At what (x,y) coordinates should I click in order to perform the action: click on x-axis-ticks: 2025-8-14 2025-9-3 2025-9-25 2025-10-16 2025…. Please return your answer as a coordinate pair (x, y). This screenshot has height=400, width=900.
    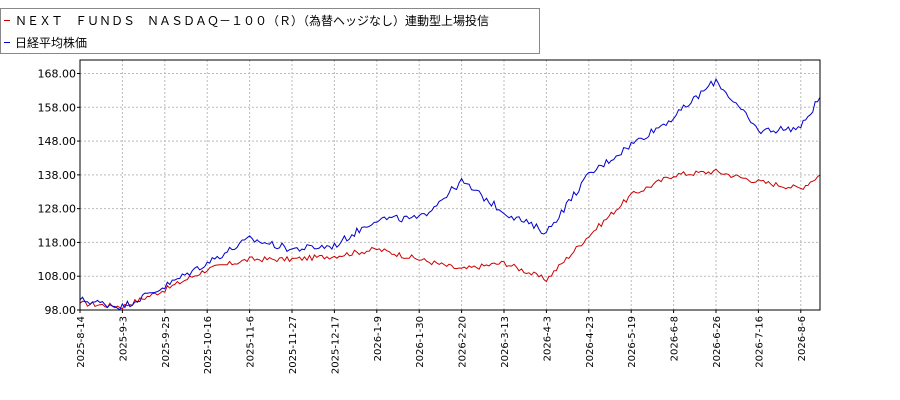
    Looking at the image, I should click on (442, 342).